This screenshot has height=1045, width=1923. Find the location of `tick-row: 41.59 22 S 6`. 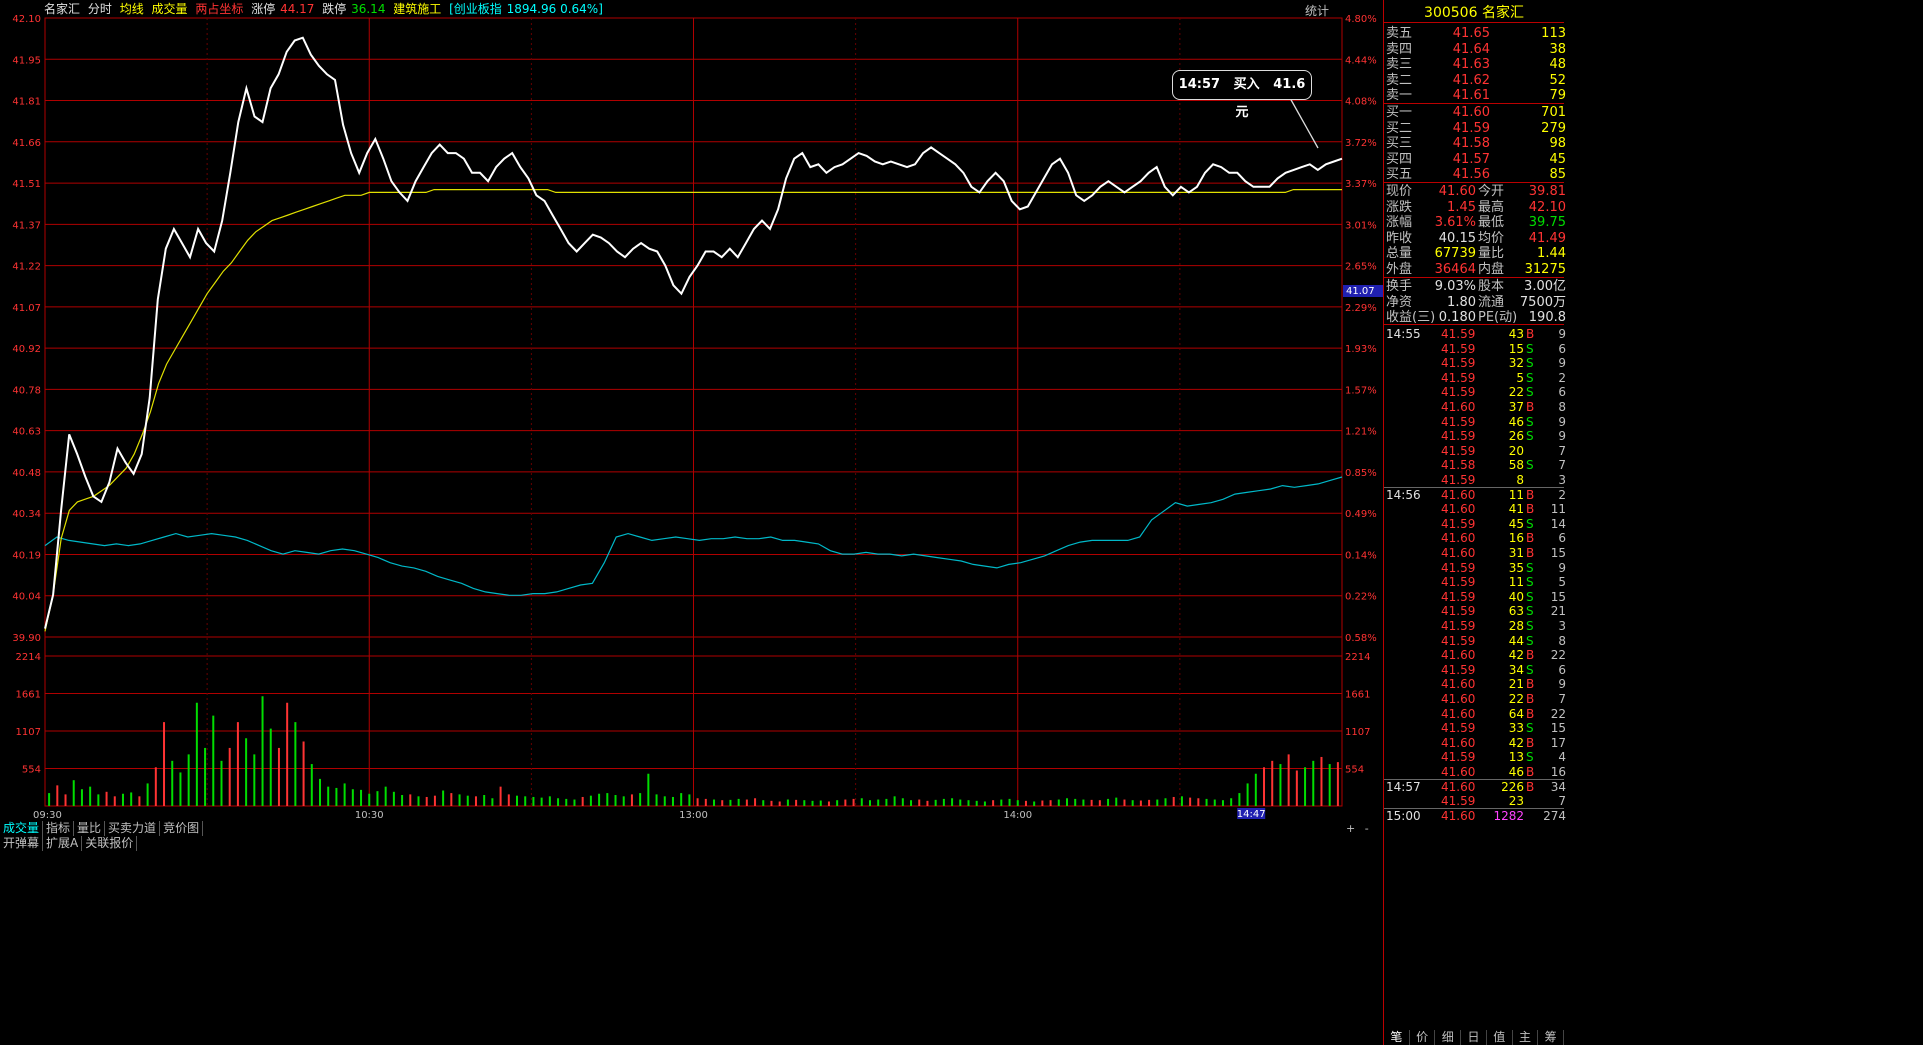

tick-row: 41.59 22 S 6 is located at coordinates (1476, 392).